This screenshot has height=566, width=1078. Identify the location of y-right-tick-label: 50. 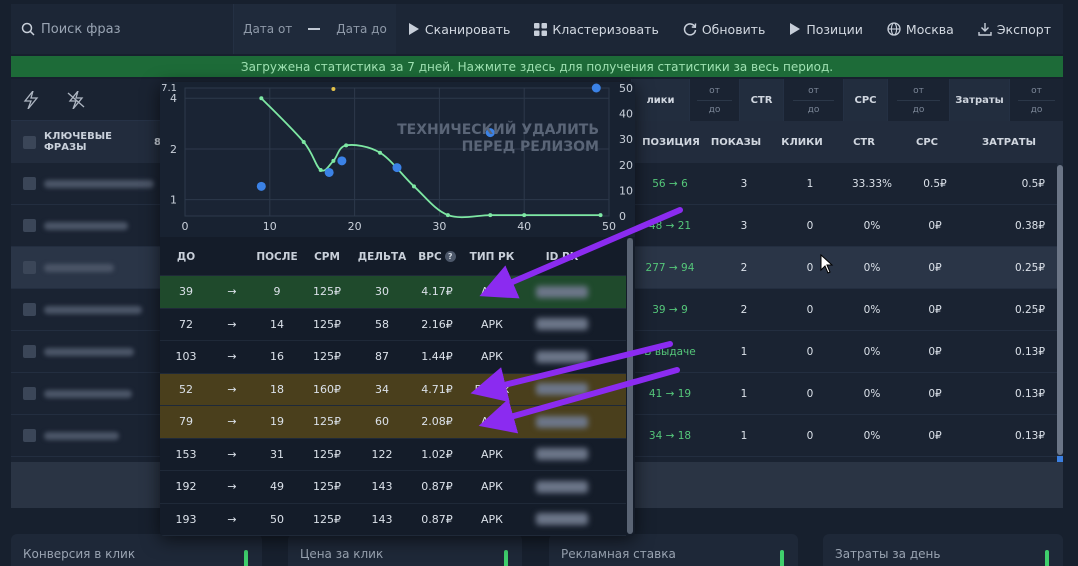
(626, 88).